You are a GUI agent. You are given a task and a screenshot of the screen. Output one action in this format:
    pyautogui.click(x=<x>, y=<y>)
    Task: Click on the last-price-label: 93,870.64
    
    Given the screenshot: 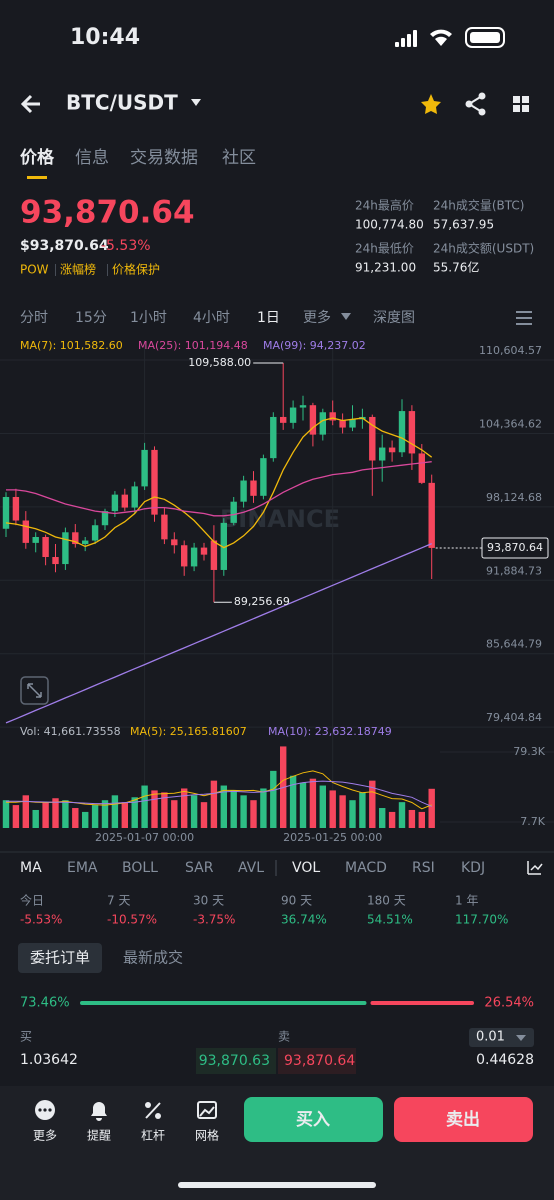 What is the action you would take?
    pyautogui.click(x=515, y=547)
    